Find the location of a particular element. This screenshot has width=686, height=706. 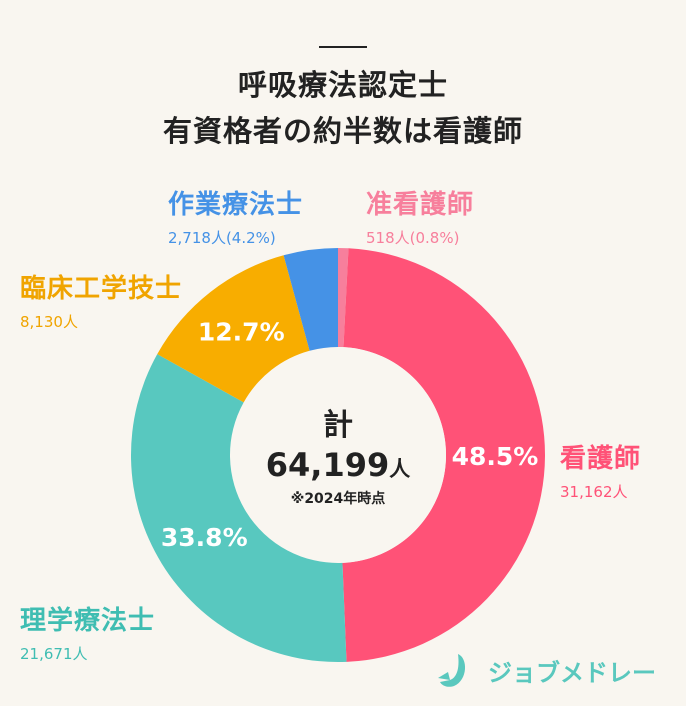

title-line-1: 呼吸療法認定士 is located at coordinates (342, 85).